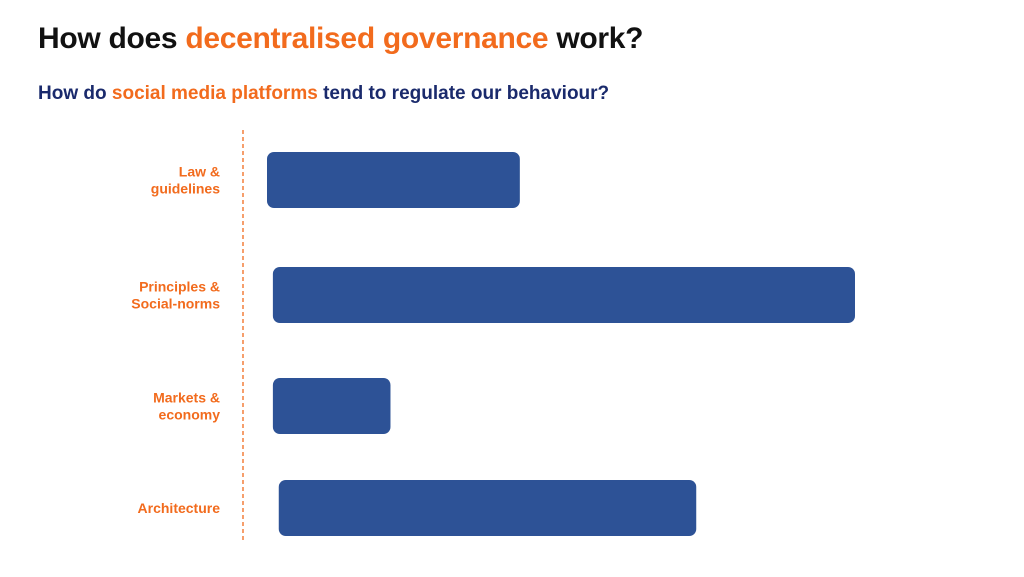 This screenshot has width=1024, height=577. What do you see at coordinates (175, 304) in the screenshot?
I see `category-label-1-line-1: Social-norms` at bounding box center [175, 304].